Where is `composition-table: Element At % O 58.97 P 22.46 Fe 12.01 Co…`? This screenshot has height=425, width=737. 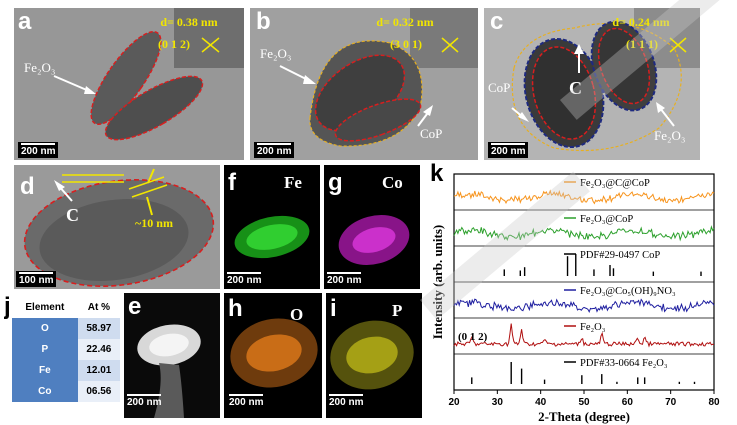
composition-table: Element At % O 58.97 P 22.46 Fe 12.01 Co… is located at coordinates (66, 349).